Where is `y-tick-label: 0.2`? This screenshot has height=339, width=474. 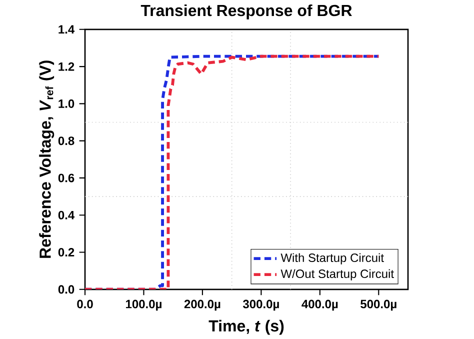
y-tick-label: 0.2 is located at coordinates (66, 252).